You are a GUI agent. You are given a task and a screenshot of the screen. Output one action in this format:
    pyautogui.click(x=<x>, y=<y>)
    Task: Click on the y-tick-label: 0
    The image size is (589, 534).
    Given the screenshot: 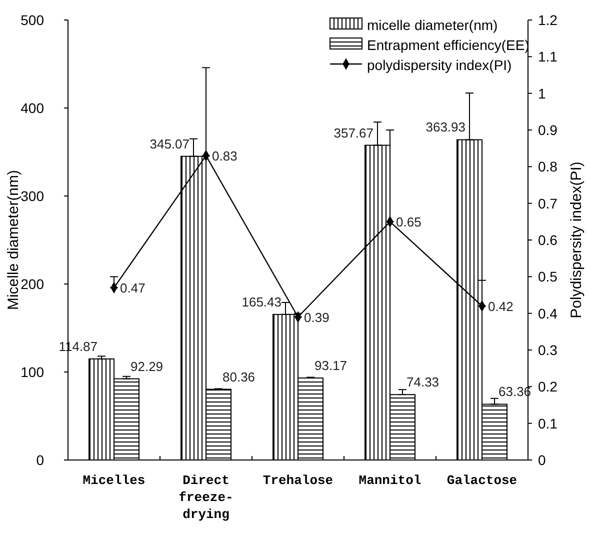 What is the action you would take?
    pyautogui.click(x=40, y=460)
    